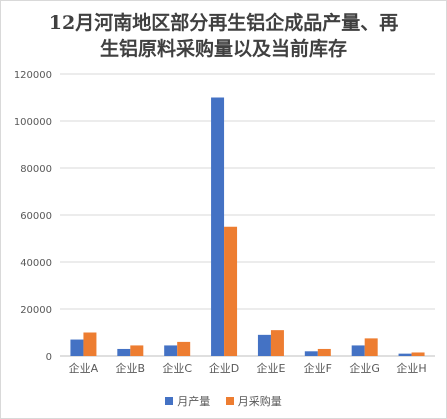 The width and height of the screenshot is (447, 419). I want to click on y-tick-label: 80000, so click(36, 169).